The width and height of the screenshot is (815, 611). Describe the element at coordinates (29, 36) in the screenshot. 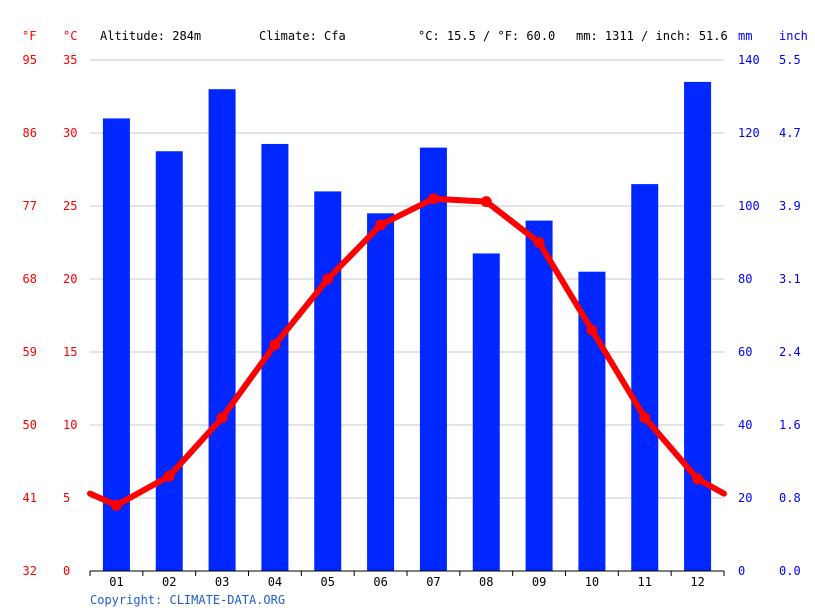

I see `fahrenheit-unit-label: °F` at that location.